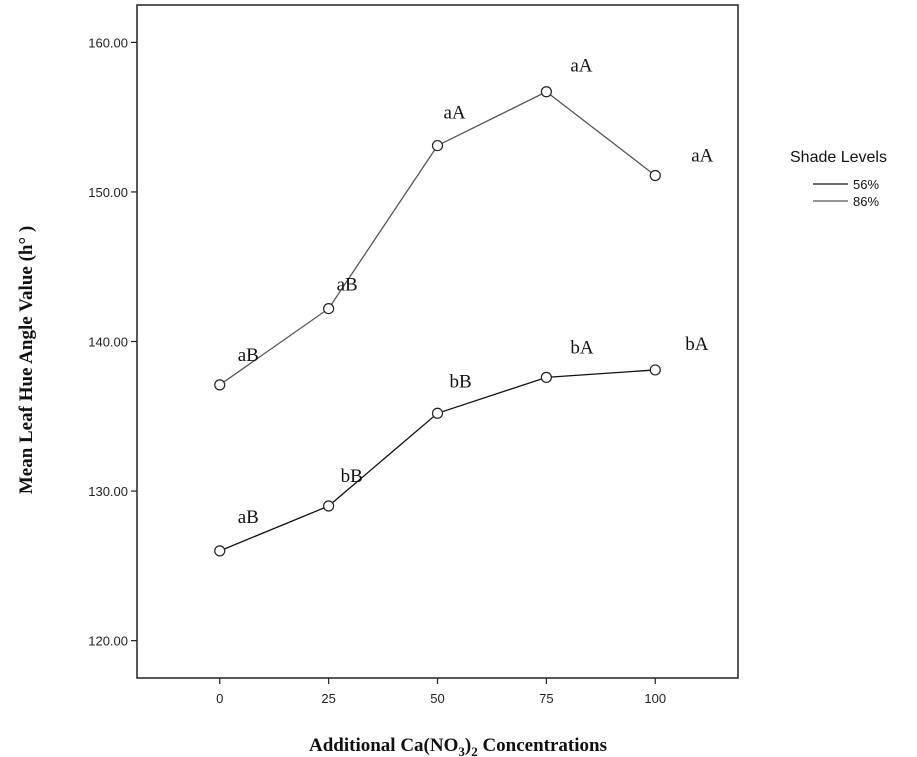 Image resolution: width=917 pixels, height=757 pixels. I want to click on y-axis: 120.00 130.00 140.00 150.00 160.00, so click(112, 342).